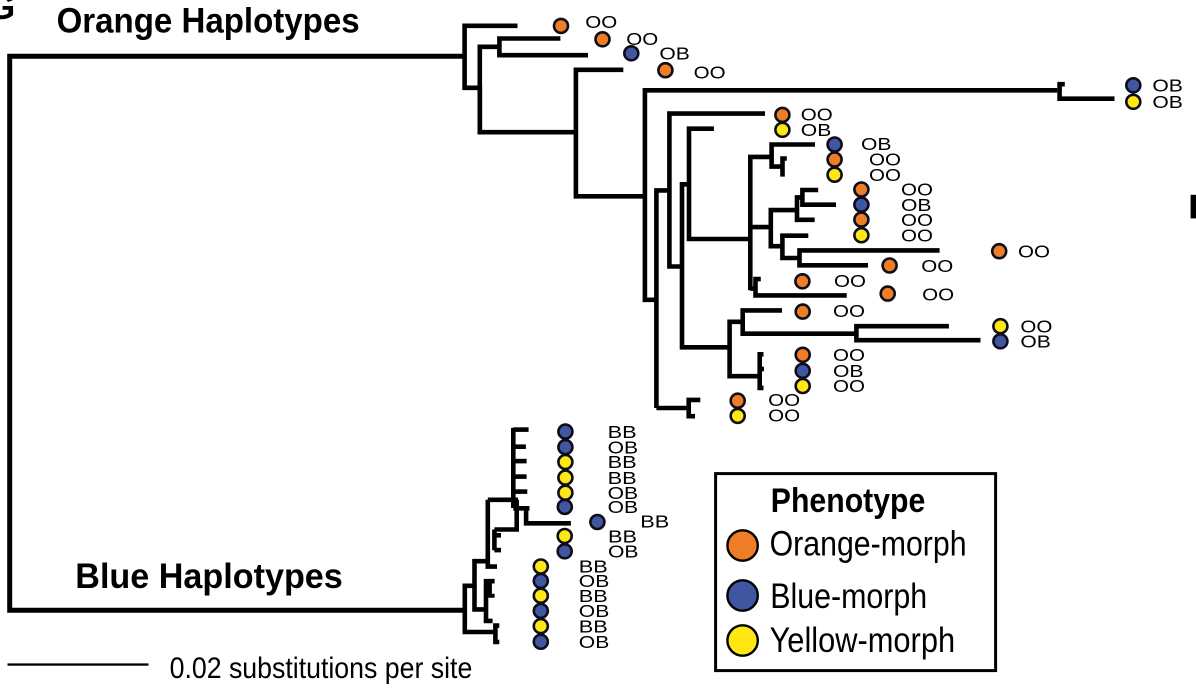 This screenshot has height=689, width=1196. Describe the element at coordinates (863, 640) in the screenshot. I see `svg-text: Yellow-morph` at that location.